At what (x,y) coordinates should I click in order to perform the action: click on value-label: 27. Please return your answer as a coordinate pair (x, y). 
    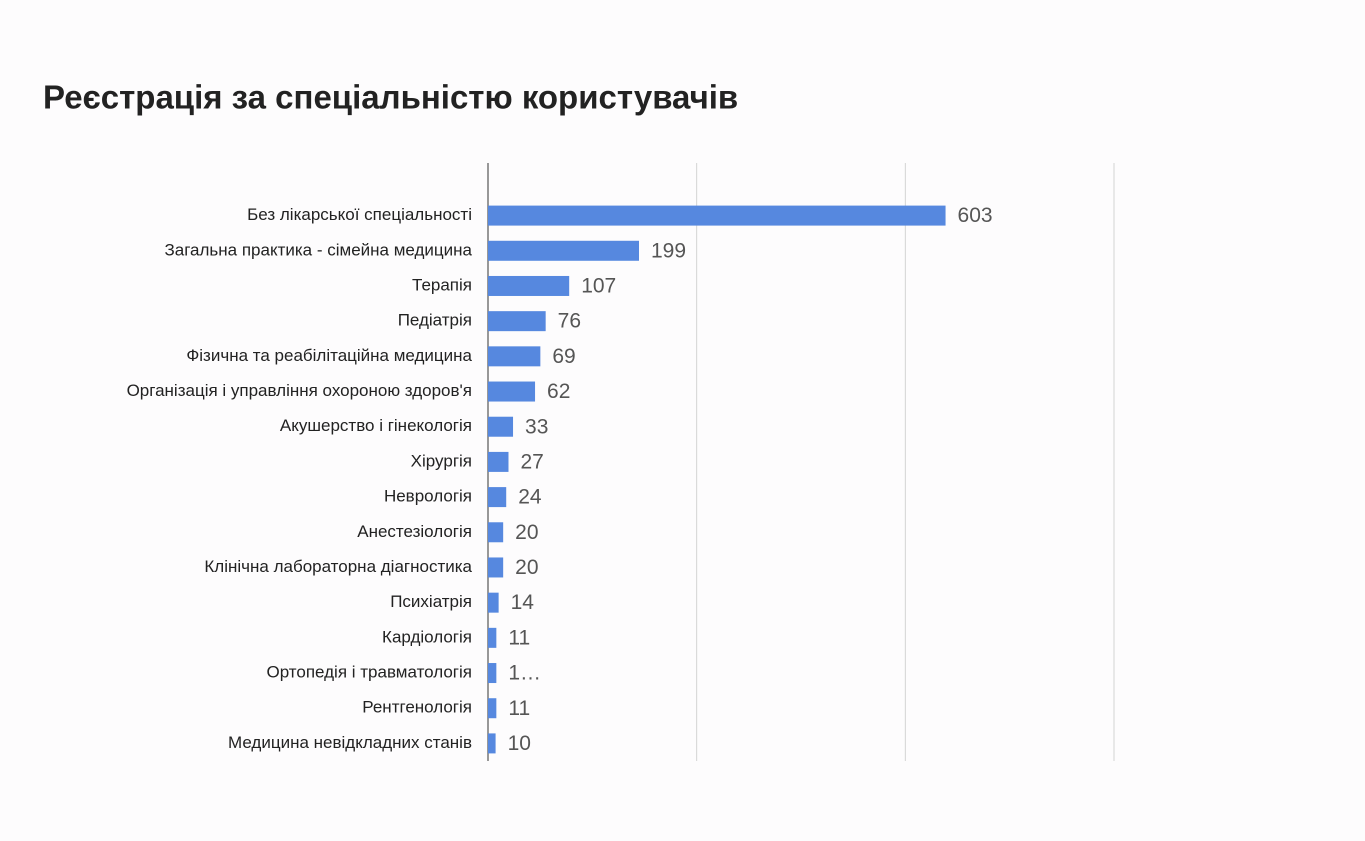
    Looking at the image, I should click on (531, 461).